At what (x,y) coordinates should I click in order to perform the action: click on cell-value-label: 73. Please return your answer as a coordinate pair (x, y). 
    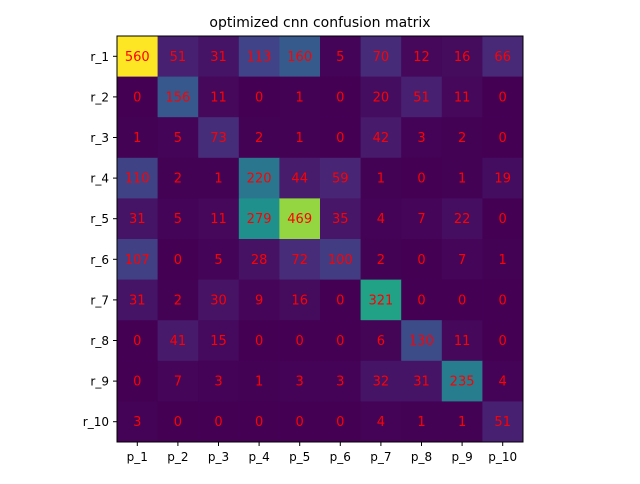
    Looking at the image, I should click on (218, 138).